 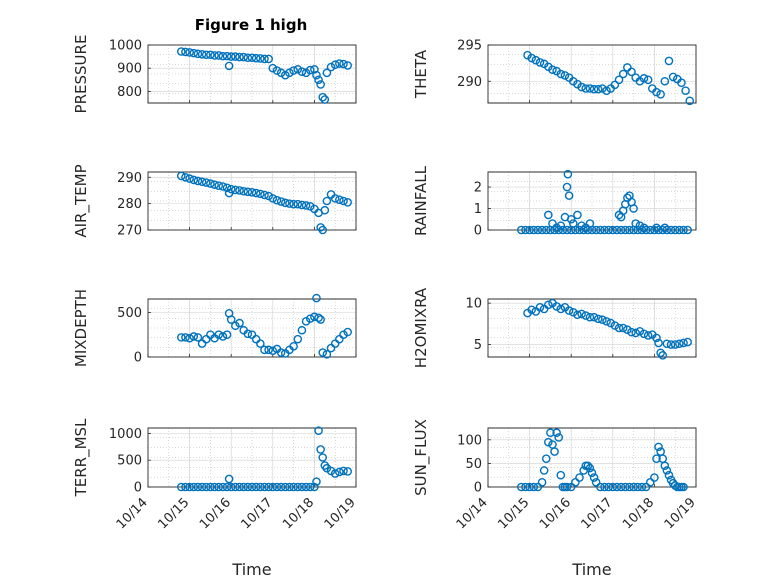 I want to click on y-tick-label: 0, so click(x=478, y=488).